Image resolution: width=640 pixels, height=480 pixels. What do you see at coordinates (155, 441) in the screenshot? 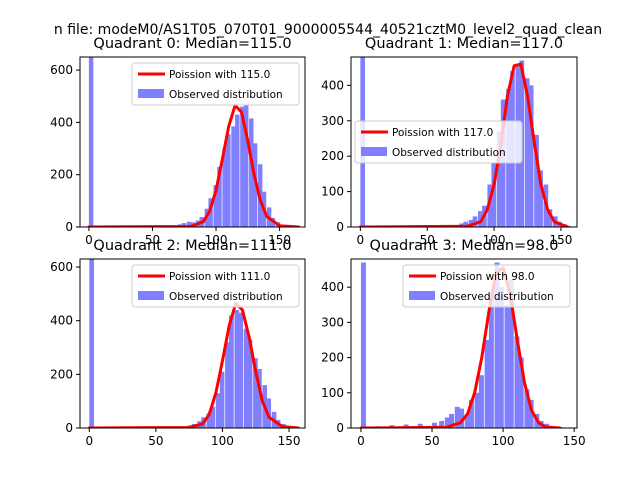
I see `x-tick-label: 50` at bounding box center [155, 441].